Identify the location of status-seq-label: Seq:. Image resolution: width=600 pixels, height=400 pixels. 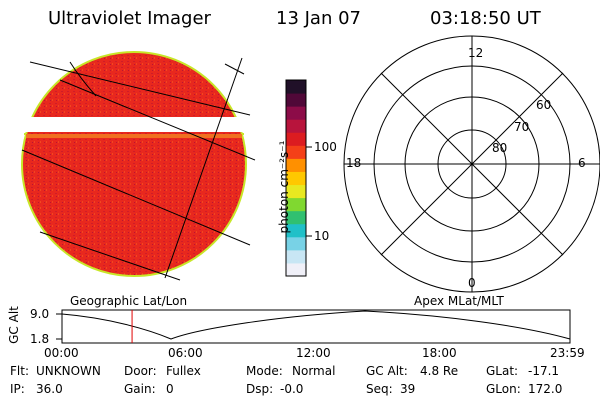
(379, 389).